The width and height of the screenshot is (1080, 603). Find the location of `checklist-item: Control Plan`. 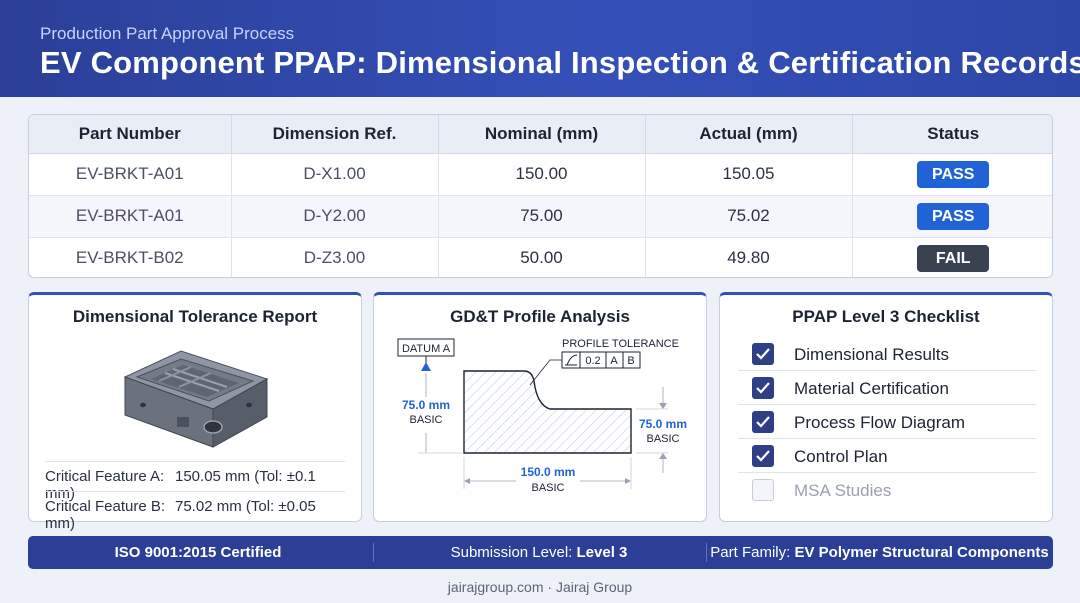

checklist-item: Control Plan is located at coordinates (887, 456).